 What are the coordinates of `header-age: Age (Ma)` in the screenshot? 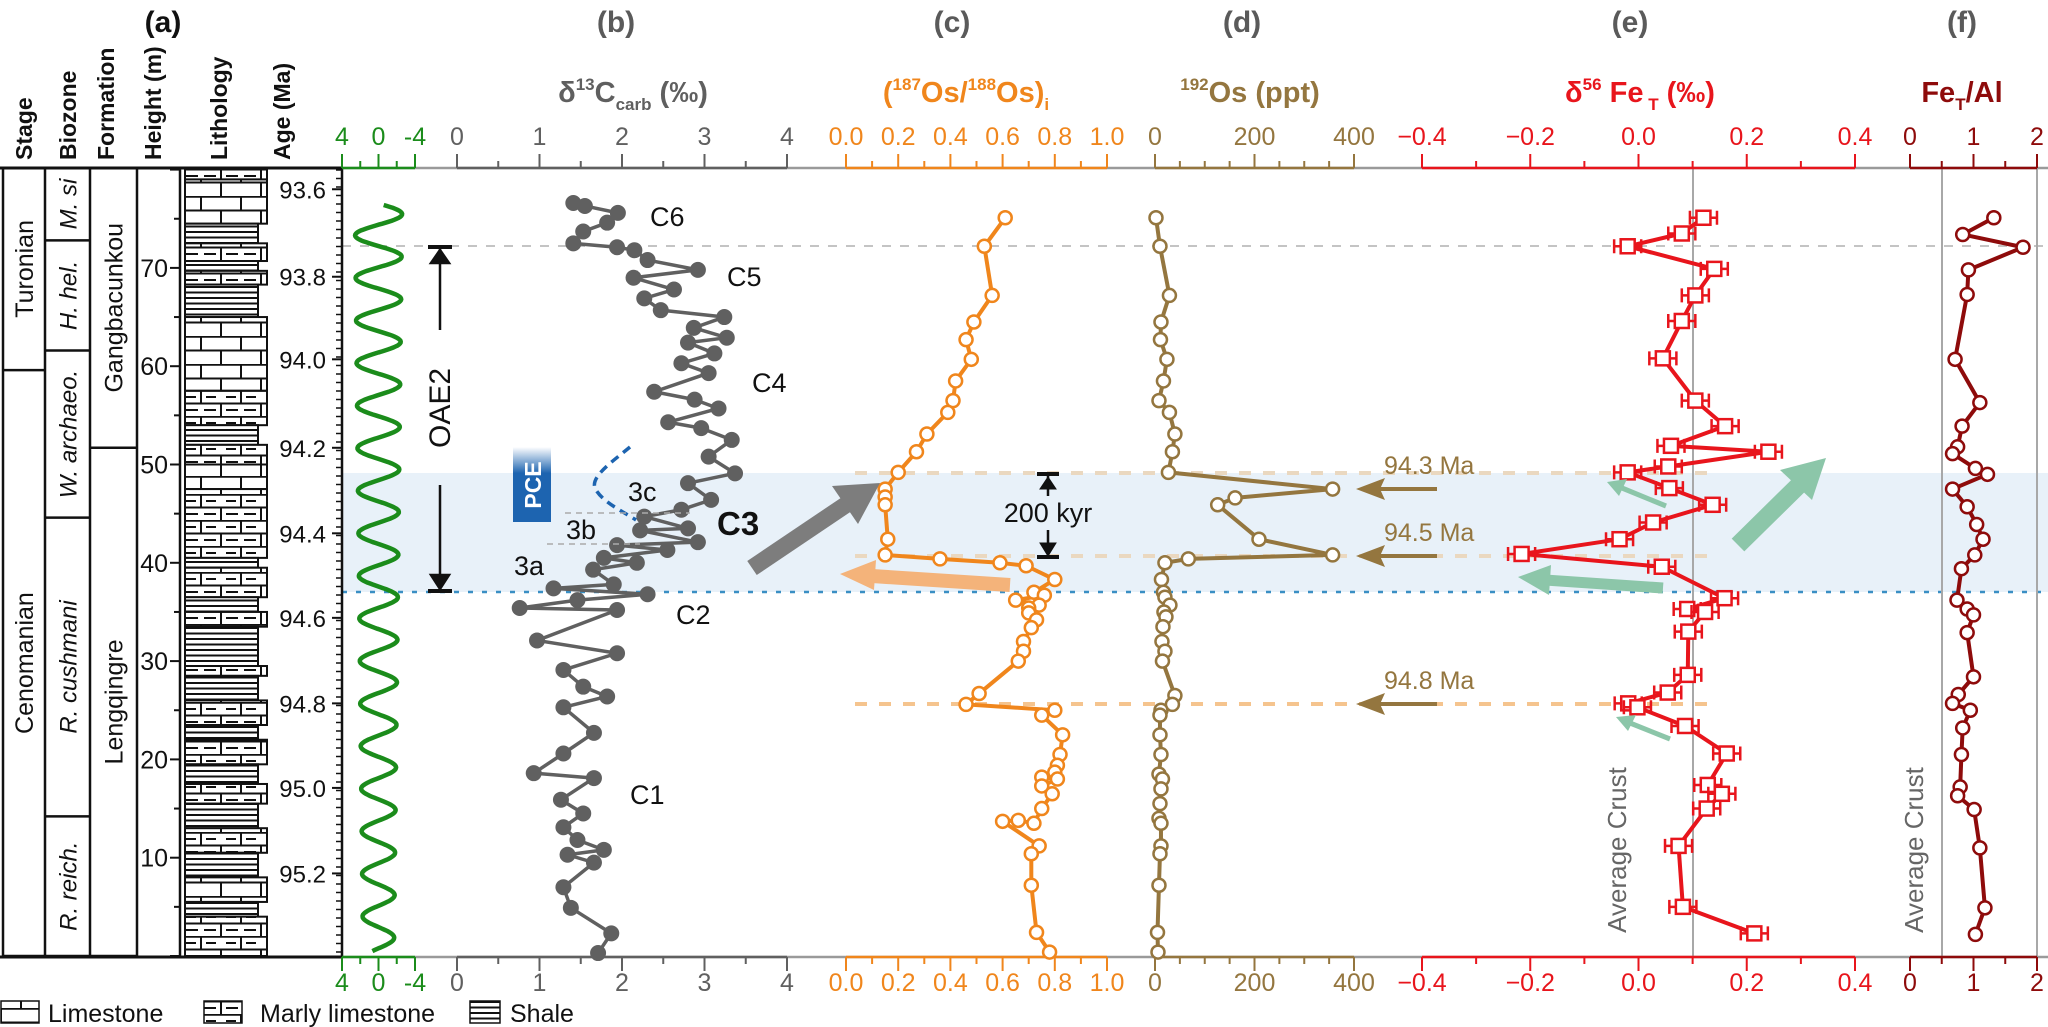 It's located at (282, 111).